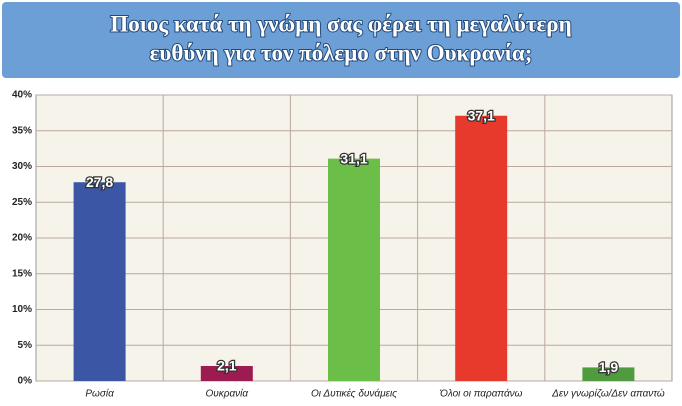 The image size is (682, 406). What do you see at coordinates (22, 309) in the screenshot?
I see `y-tick-label: 10%` at bounding box center [22, 309].